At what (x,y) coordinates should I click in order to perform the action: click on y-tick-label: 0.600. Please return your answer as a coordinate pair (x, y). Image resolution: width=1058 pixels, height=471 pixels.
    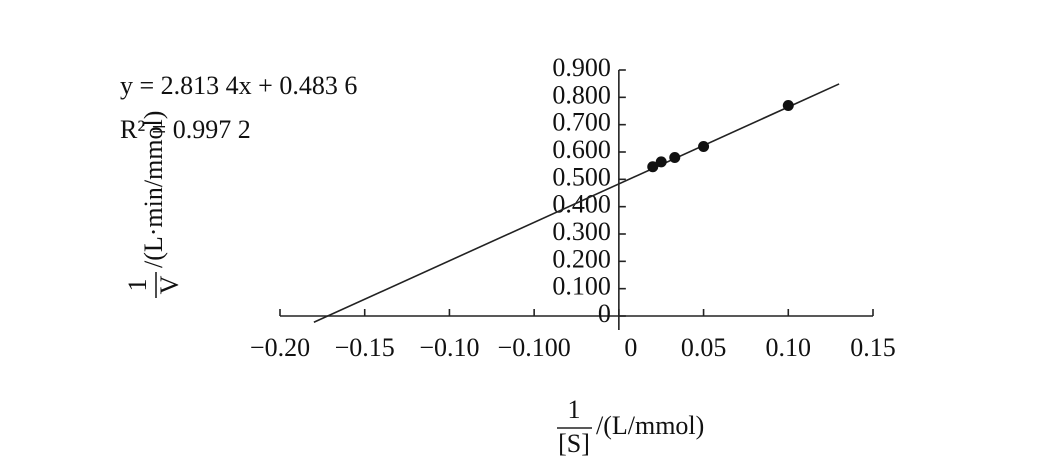
    Looking at the image, I should click on (581, 149).